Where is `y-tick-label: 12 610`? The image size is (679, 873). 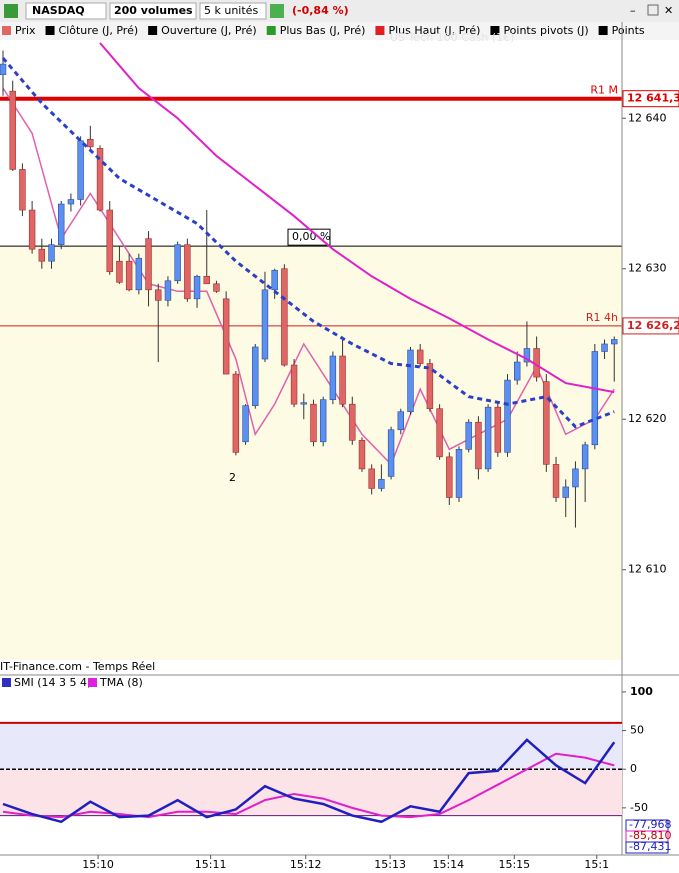 y-tick-label: 12 610 is located at coordinates (647, 569).